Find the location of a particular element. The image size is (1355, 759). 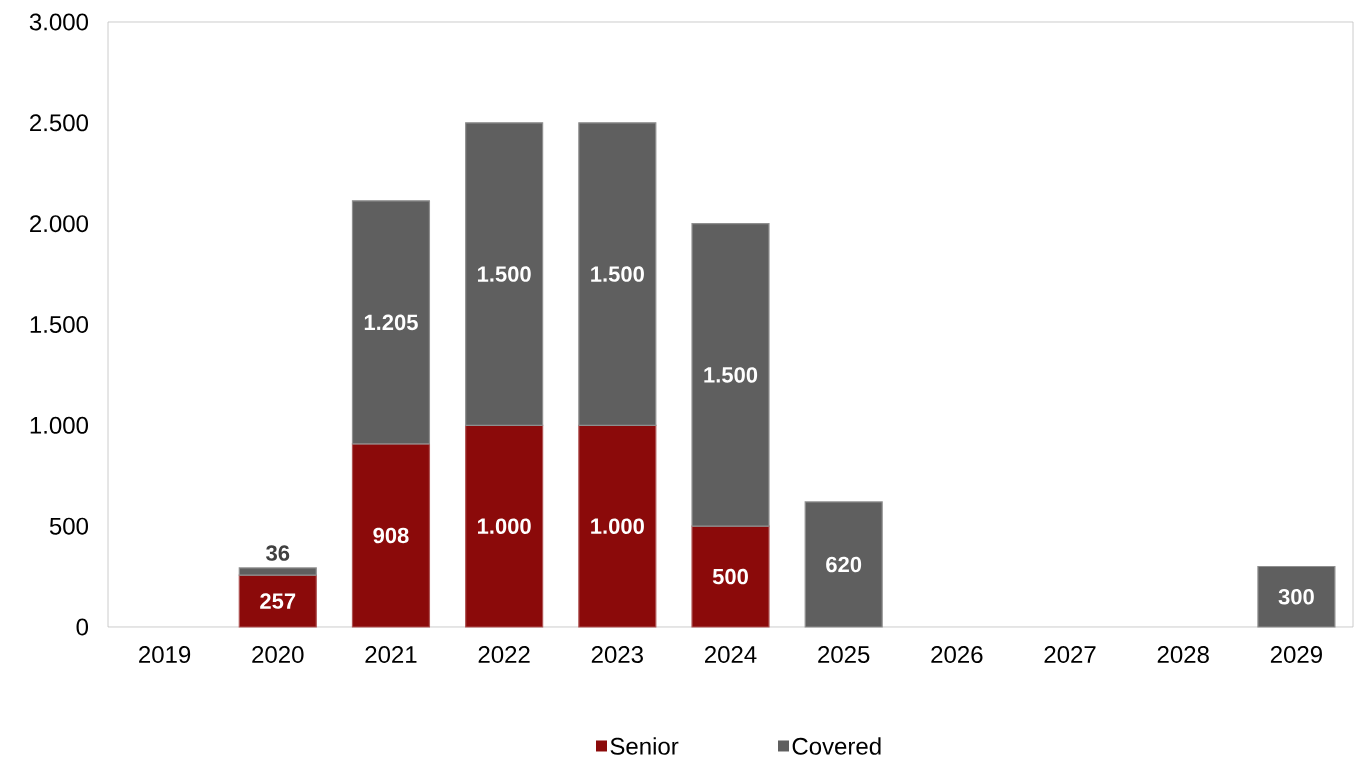

x-tick-label: 2021 is located at coordinates (391, 655).